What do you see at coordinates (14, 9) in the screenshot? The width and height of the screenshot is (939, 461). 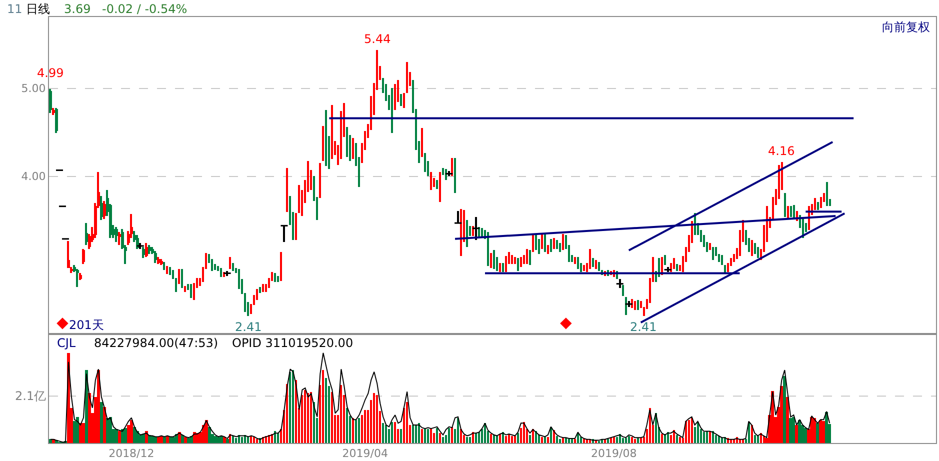 I see `text: 11` at bounding box center [14, 9].